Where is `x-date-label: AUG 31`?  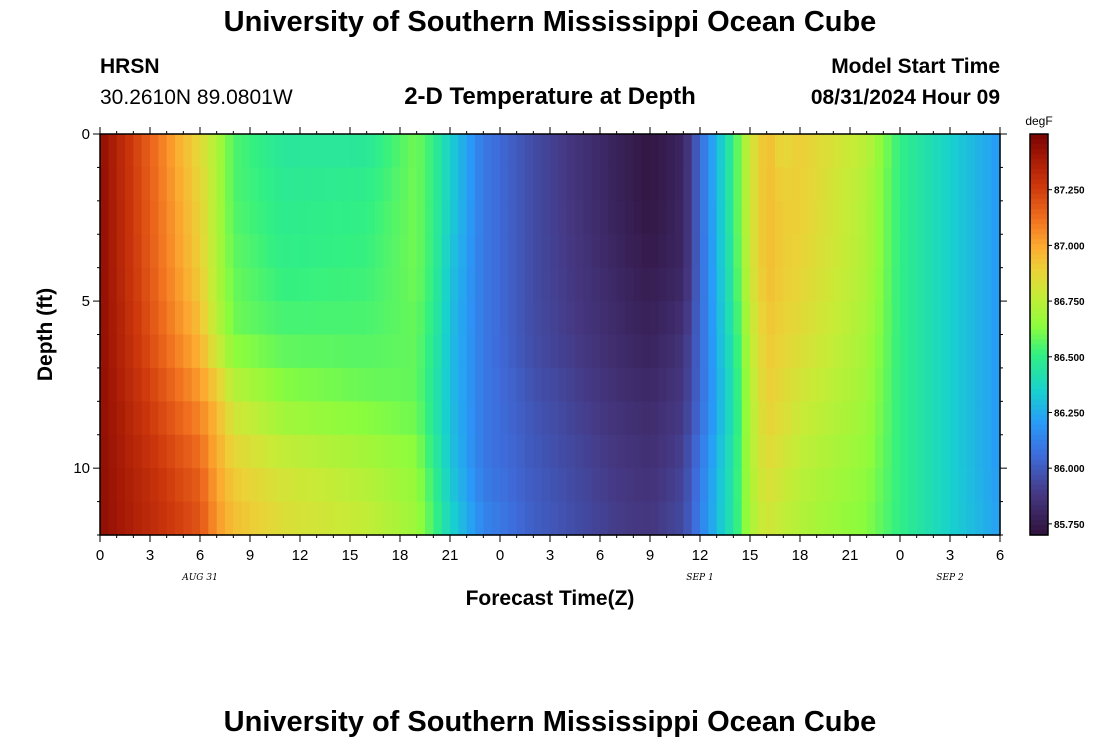 x-date-label: AUG 31 is located at coordinates (199, 578).